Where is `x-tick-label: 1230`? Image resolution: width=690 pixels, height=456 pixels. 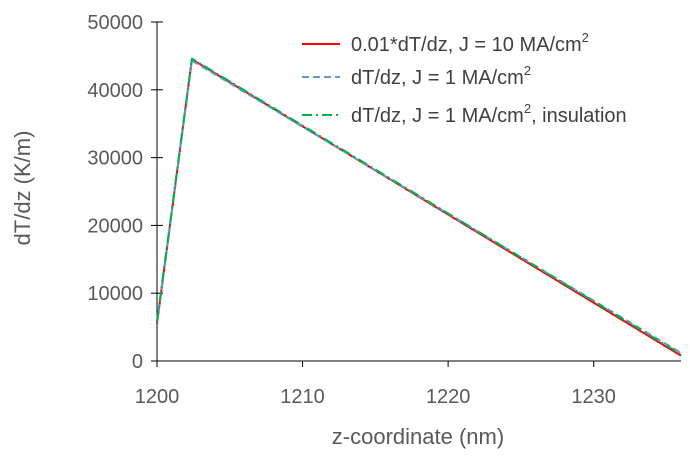
x-tick-label: 1230 is located at coordinates (593, 397).